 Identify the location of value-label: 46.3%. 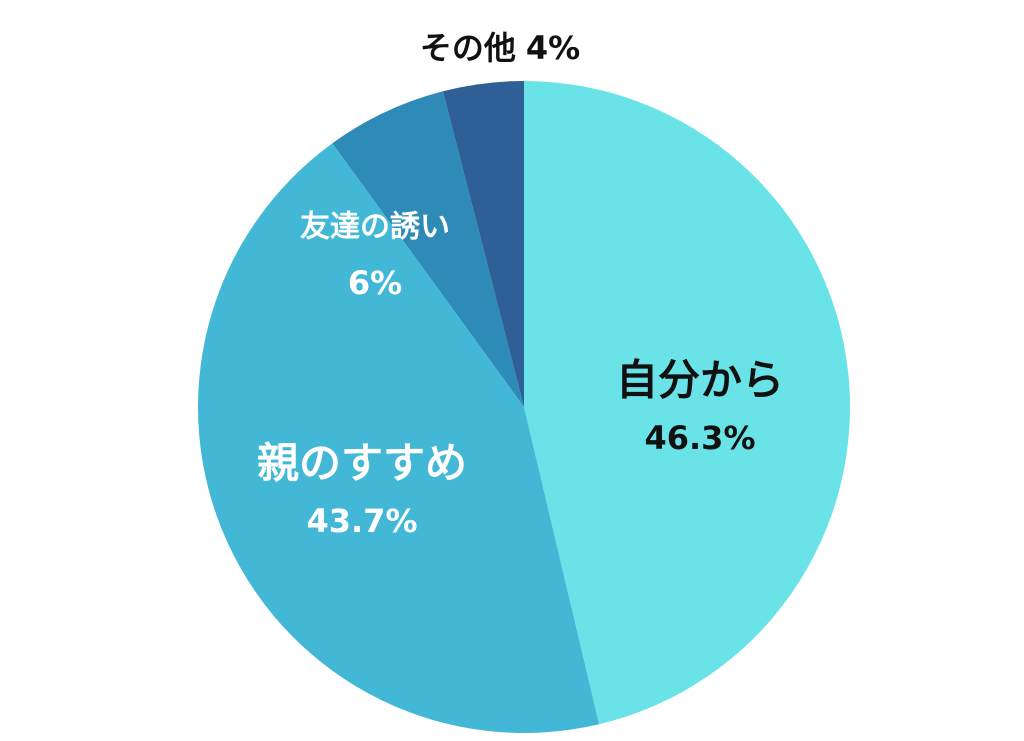
(699, 438).